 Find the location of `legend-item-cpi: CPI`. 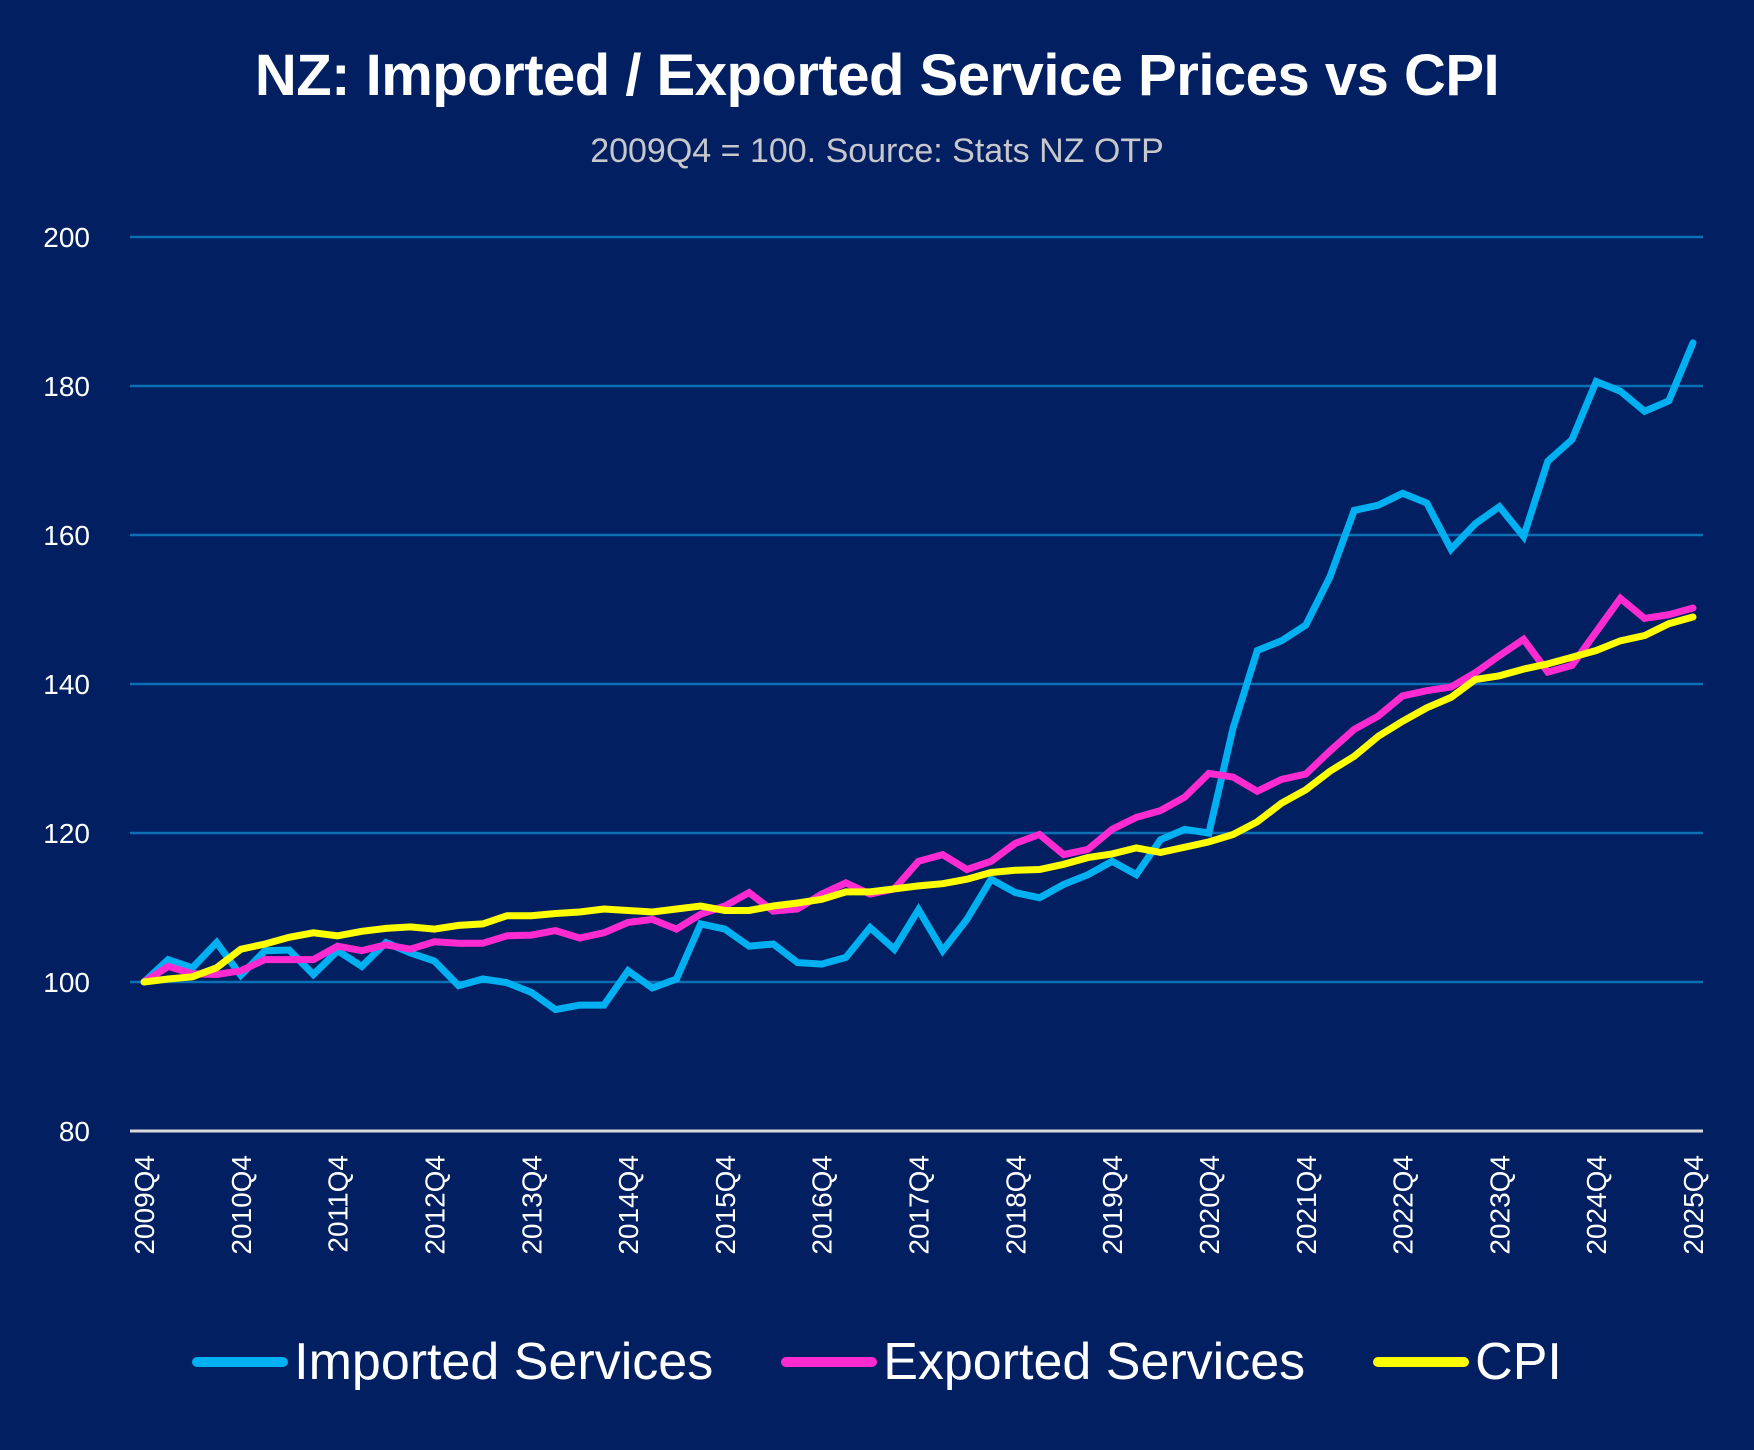

legend-item-cpi: CPI is located at coordinates (1467, 1362).